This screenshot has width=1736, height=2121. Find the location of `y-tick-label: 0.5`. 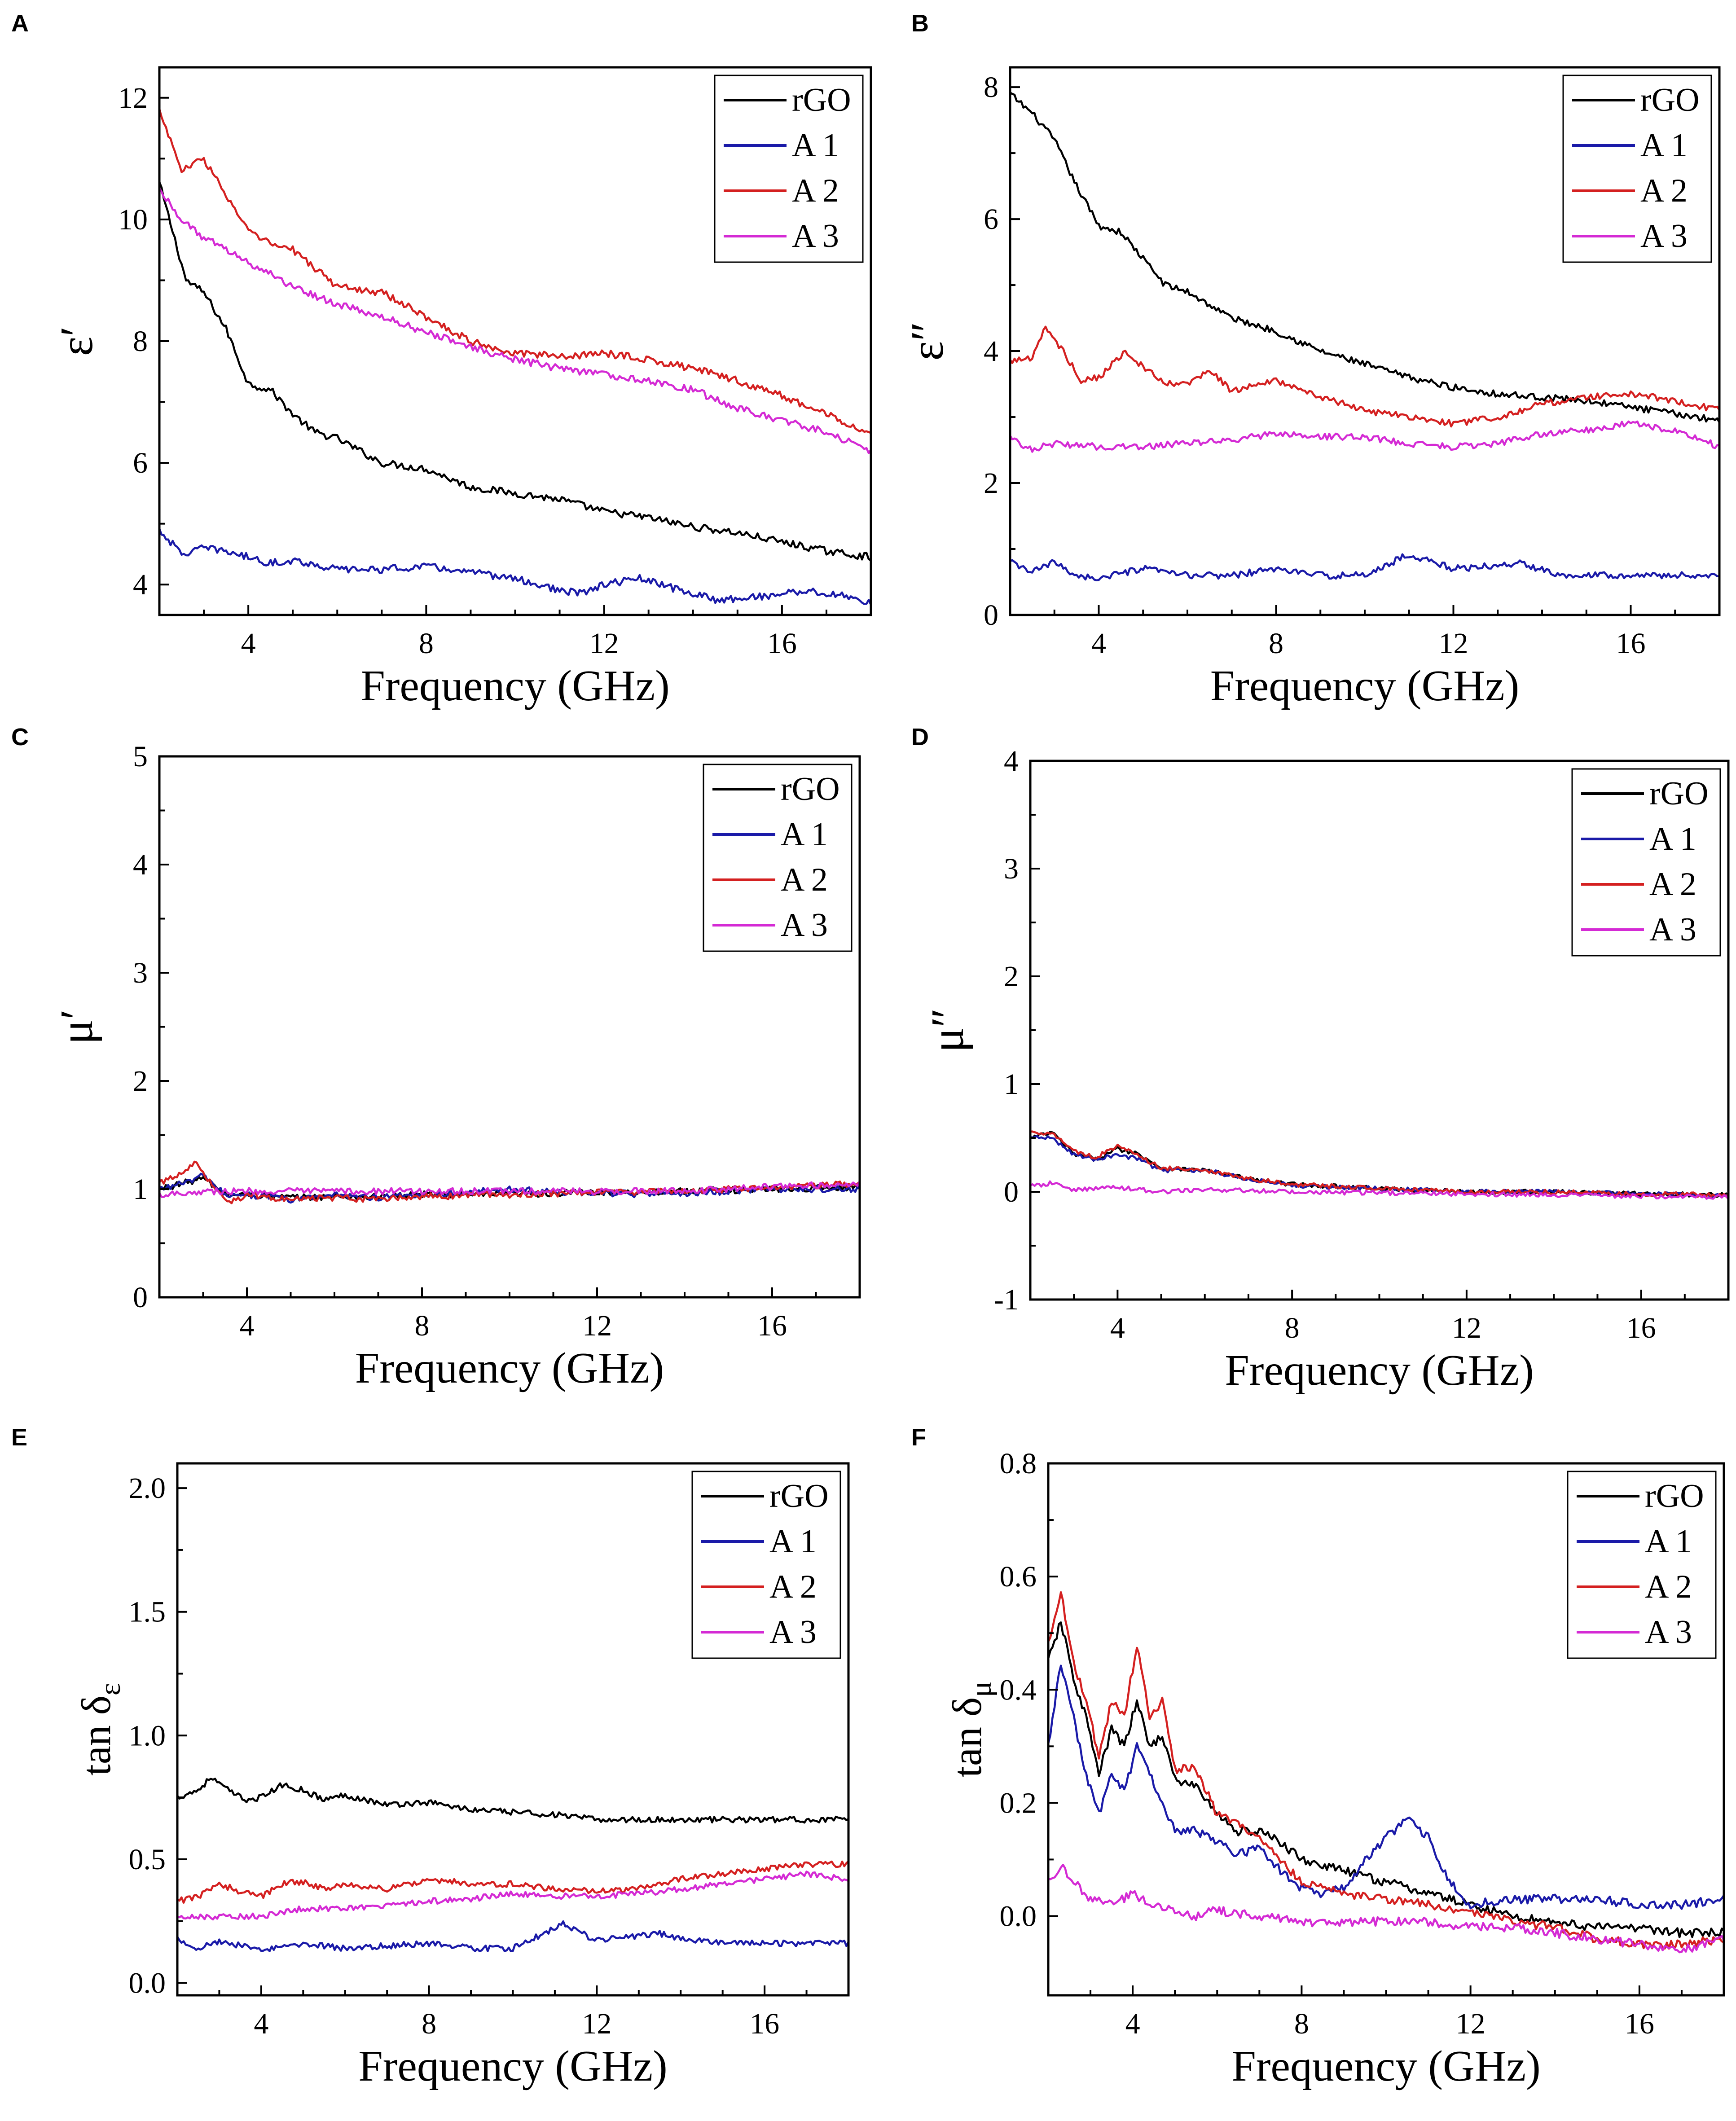

y-tick-label: 0.5 is located at coordinates (148, 1860).